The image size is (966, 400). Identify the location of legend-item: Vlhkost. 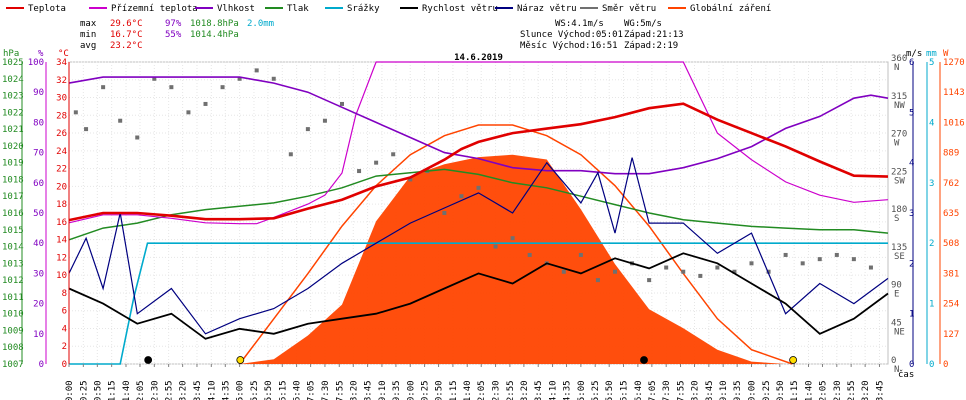
(225, 9).